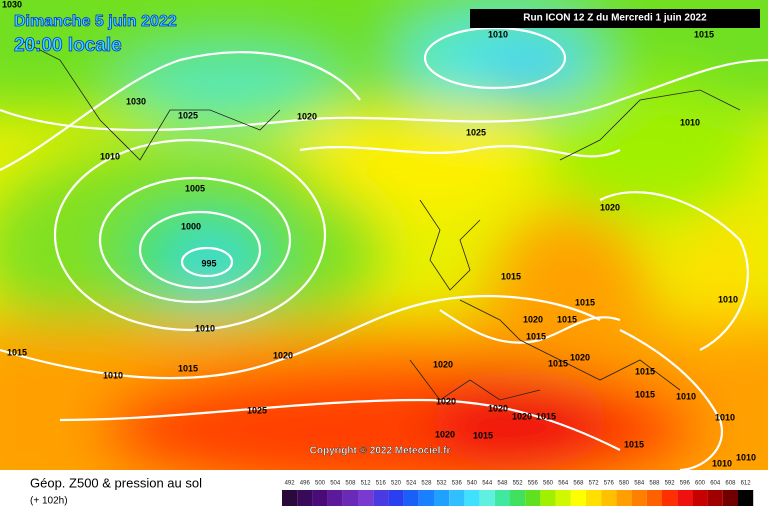  Describe the element at coordinates (715, 484) in the screenshot. I see `colorbar-label: 604` at that location.